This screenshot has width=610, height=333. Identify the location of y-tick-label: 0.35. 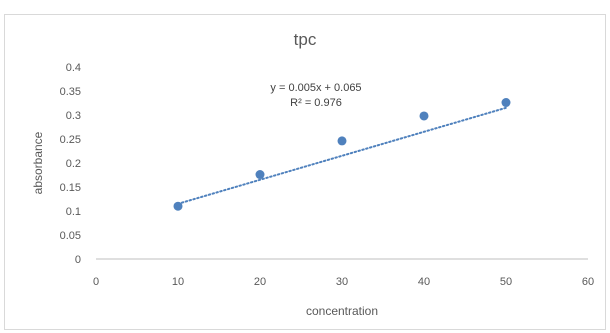
(70, 92).